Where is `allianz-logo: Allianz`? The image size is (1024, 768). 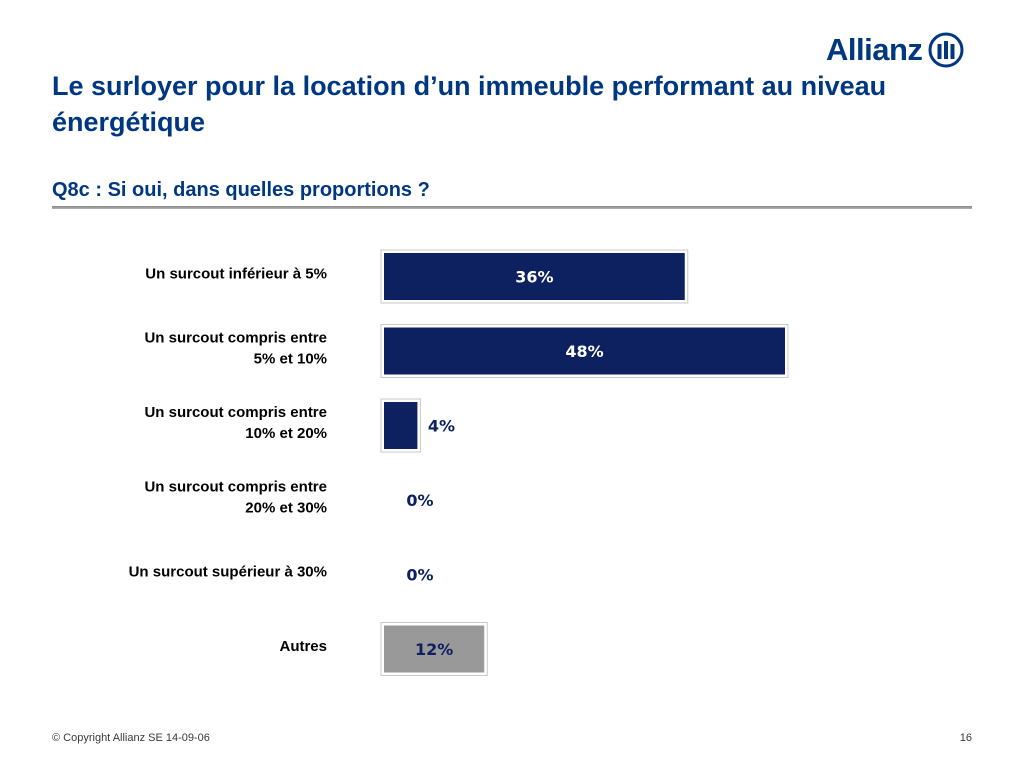
allianz-logo: Allianz is located at coordinates (895, 50).